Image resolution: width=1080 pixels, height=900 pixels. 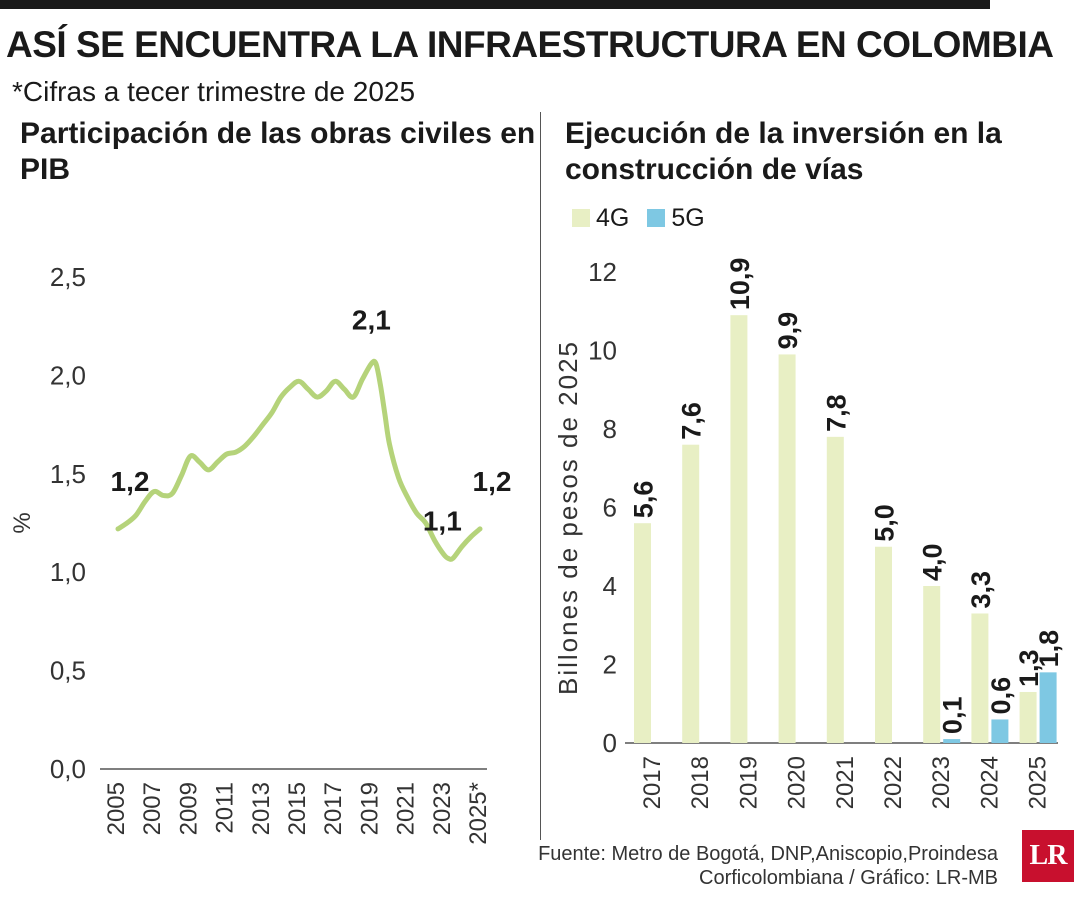 What do you see at coordinates (652, 782) in the screenshot?
I see `bar-chart-x-tick-label: 2017` at bounding box center [652, 782].